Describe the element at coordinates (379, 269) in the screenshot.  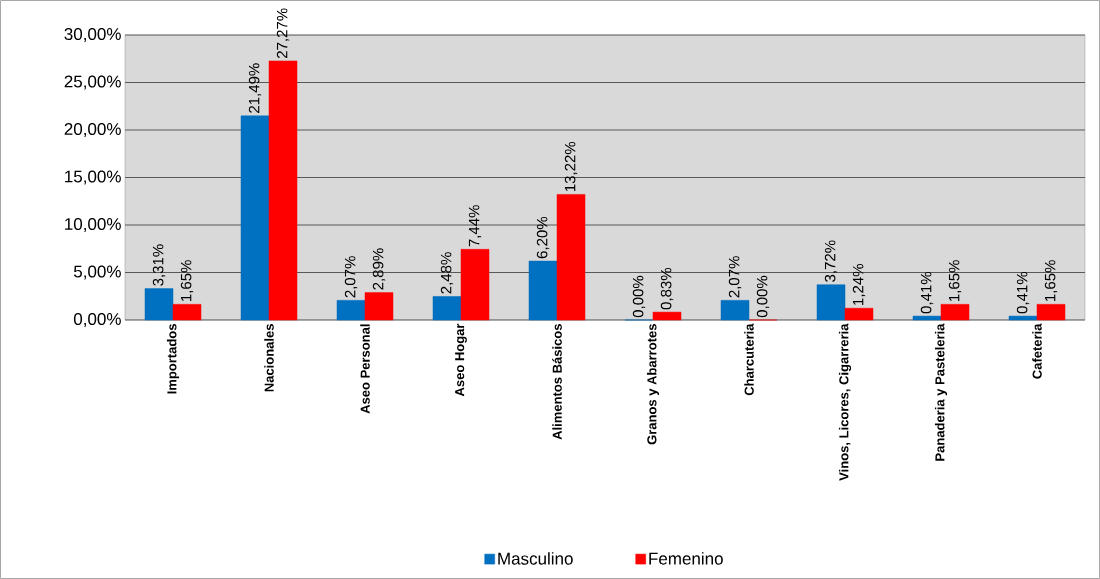
I see `data-label: 2,89%` at that location.